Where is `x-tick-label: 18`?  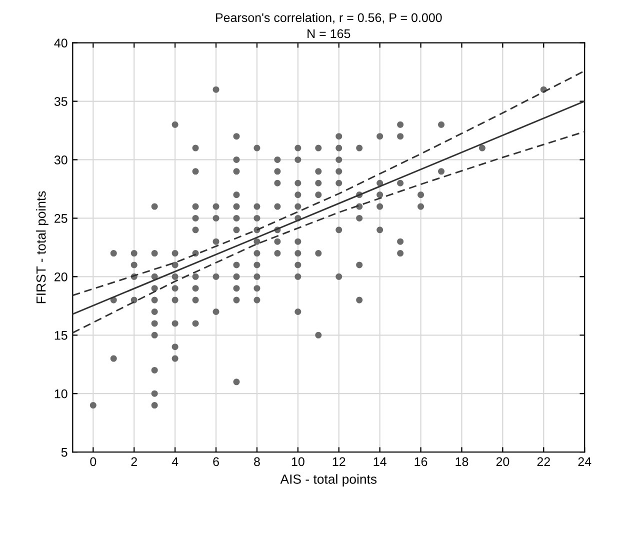
x-tick-label: 18 is located at coordinates (462, 461).